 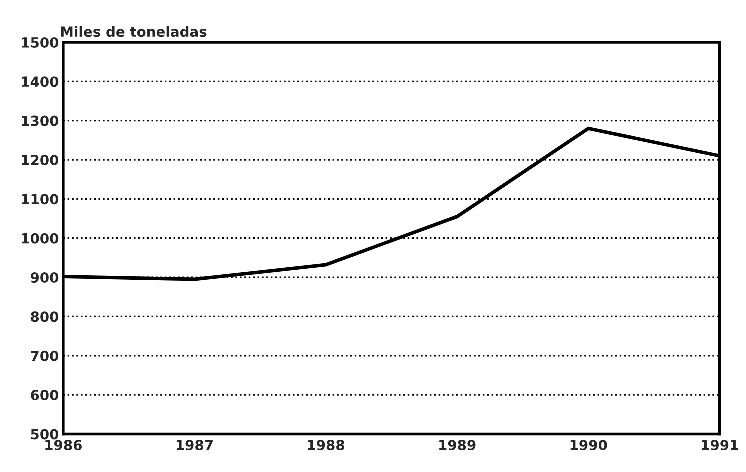 I want to click on y-tick-label: 600, so click(x=45, y=395).